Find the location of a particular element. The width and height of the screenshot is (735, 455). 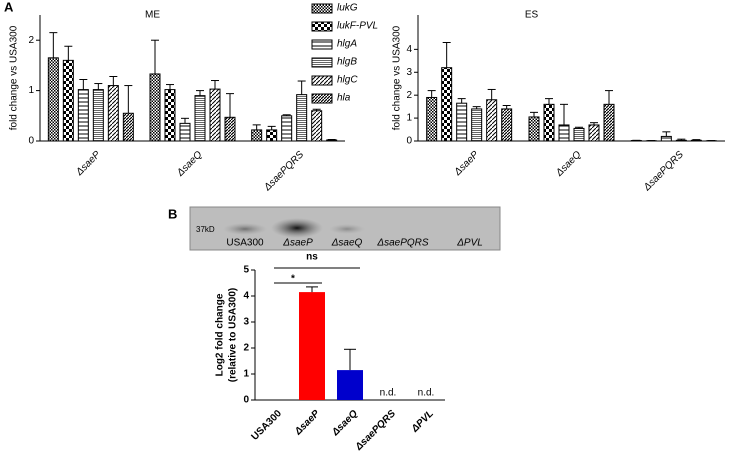

blot-marker: 37kD is located at coordinates (205, 229).